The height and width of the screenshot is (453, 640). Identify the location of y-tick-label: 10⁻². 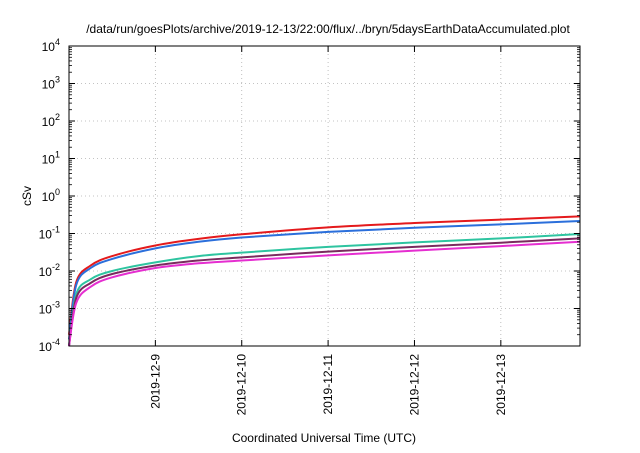
(49, 270).